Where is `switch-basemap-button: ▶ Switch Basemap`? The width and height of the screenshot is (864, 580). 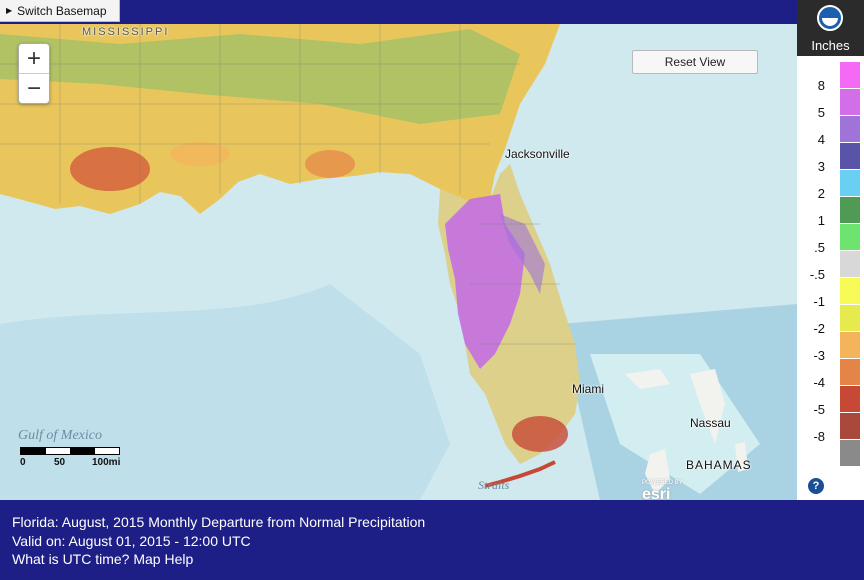 switch-basemap-button: ▶ Switch Basemap is located at coordinates (60, 11).